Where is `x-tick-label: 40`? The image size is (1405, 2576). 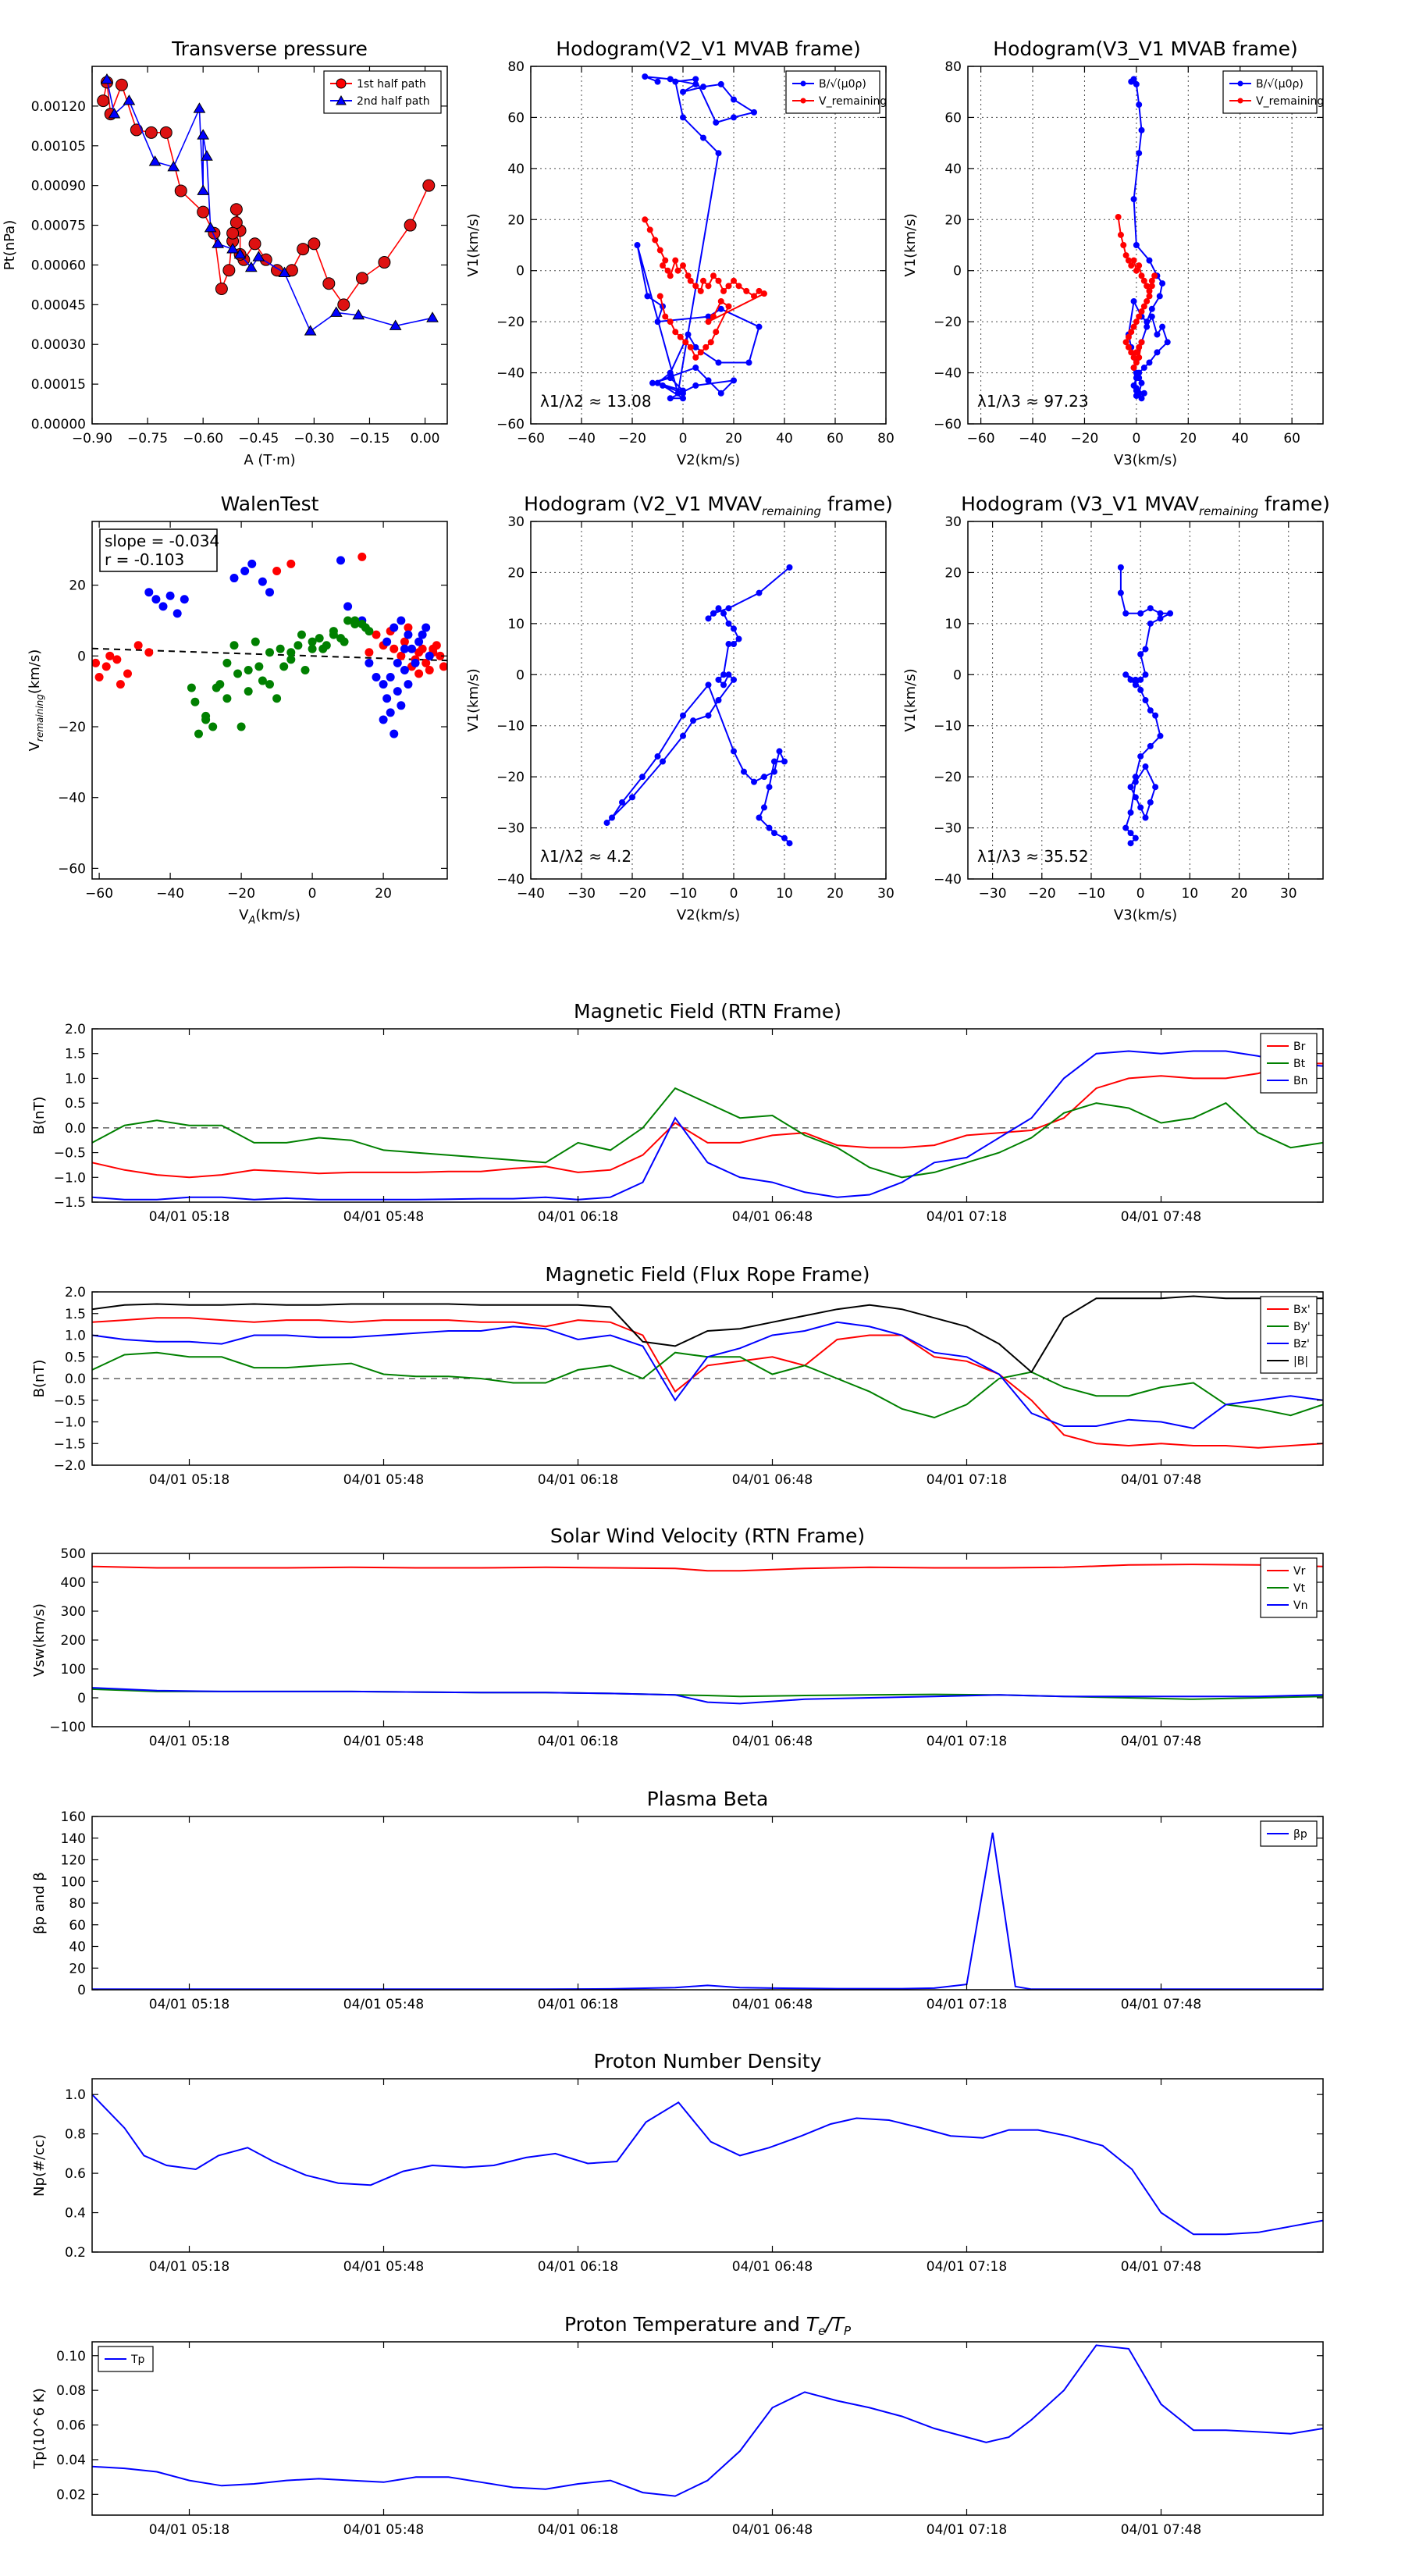 x-tick-label: 40 is located at coordinates (1240, 439).